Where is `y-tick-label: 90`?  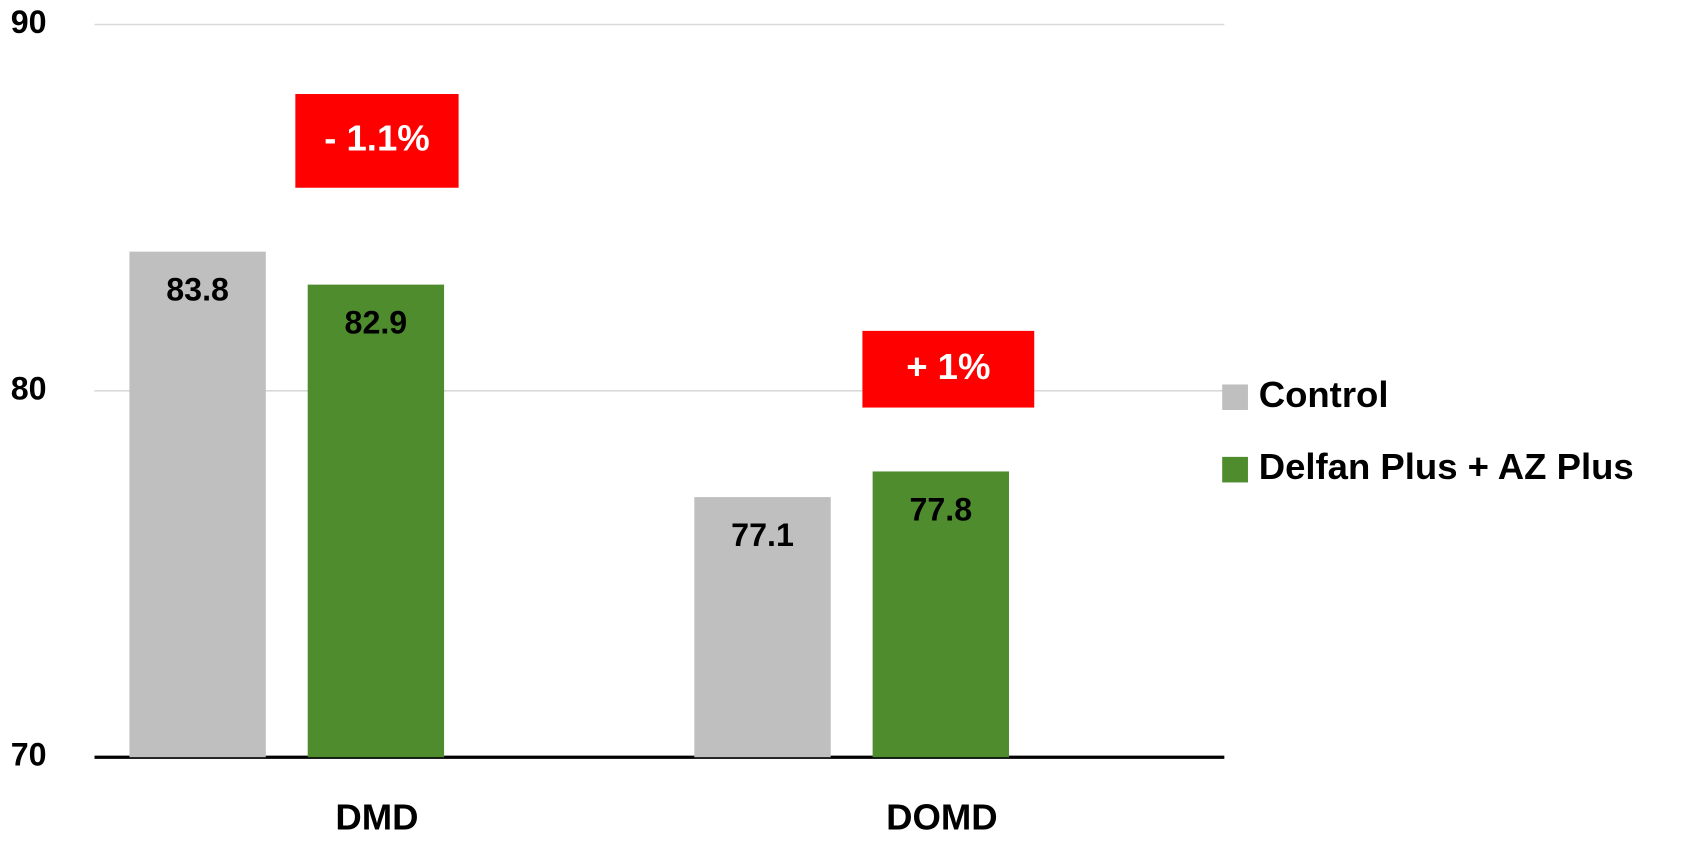 y-tick-label: 90 is located at coordinates (29, 22).